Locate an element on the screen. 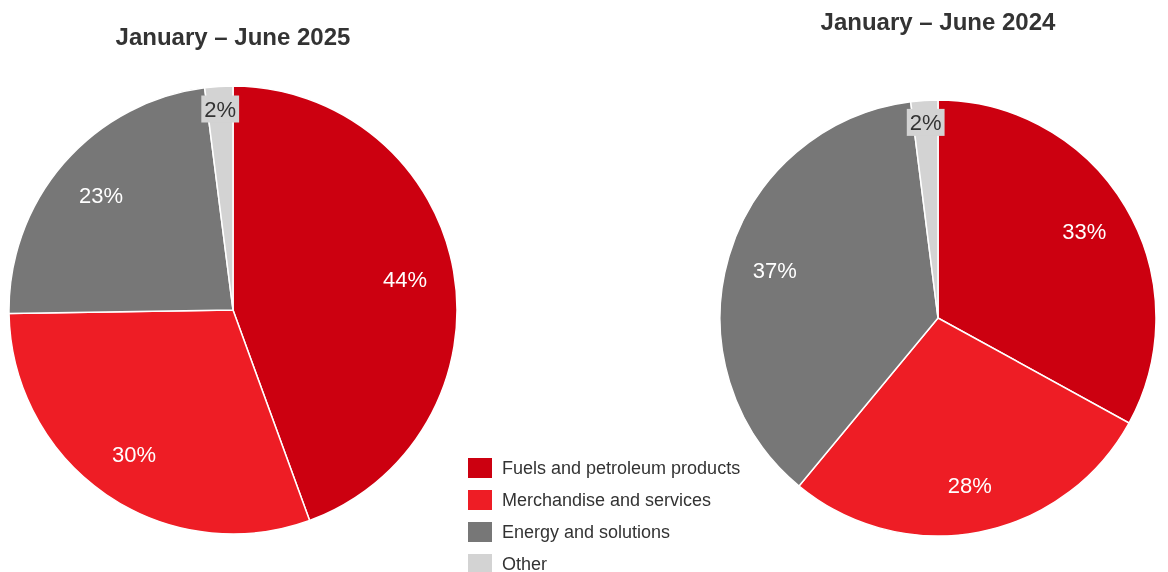  data-label: 30% is located at coordinates (133, 454).